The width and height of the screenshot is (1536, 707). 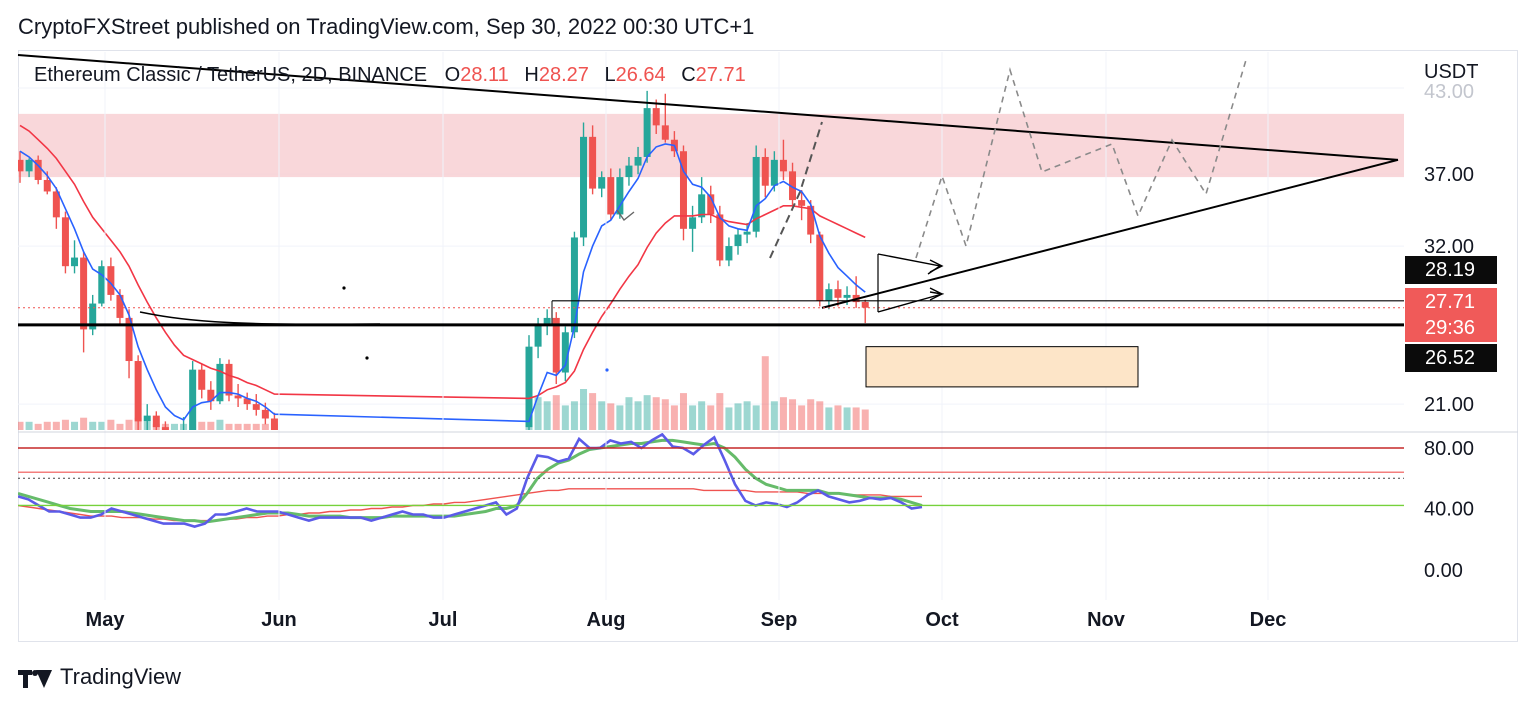 I want to click on time-axis-label: Dec, so click(x=1268, y=620).